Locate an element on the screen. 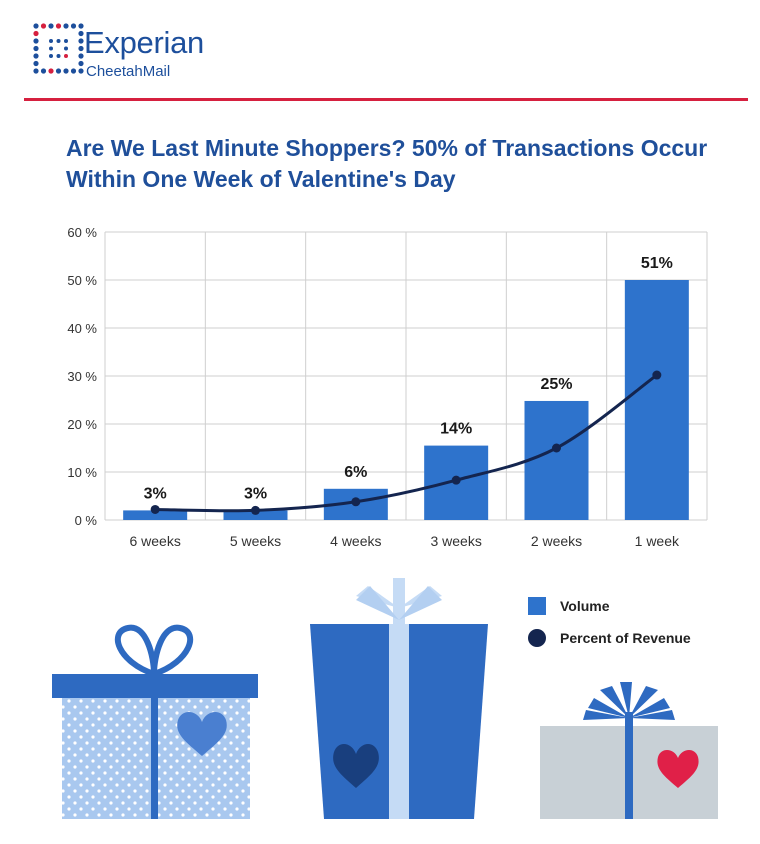 This screenshot has height=844, width=760. revenue-line-path is located at coordinates (406, 443).